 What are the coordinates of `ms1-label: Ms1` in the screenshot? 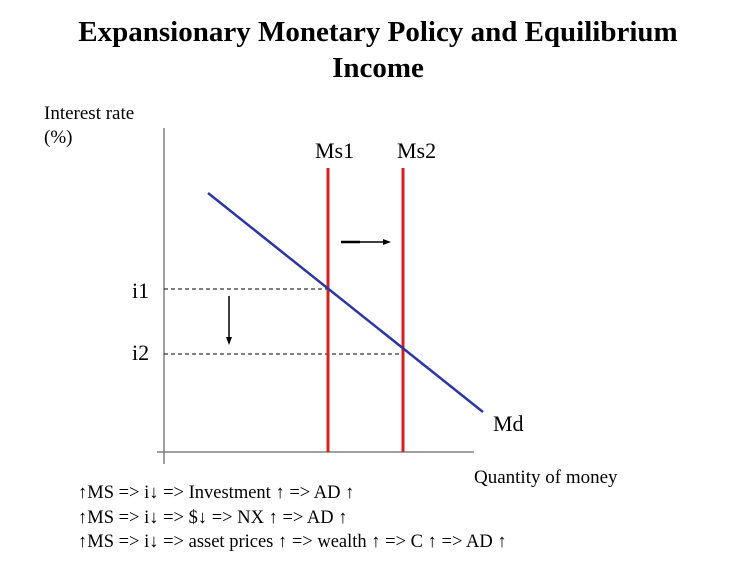 It's located at (335, 150).